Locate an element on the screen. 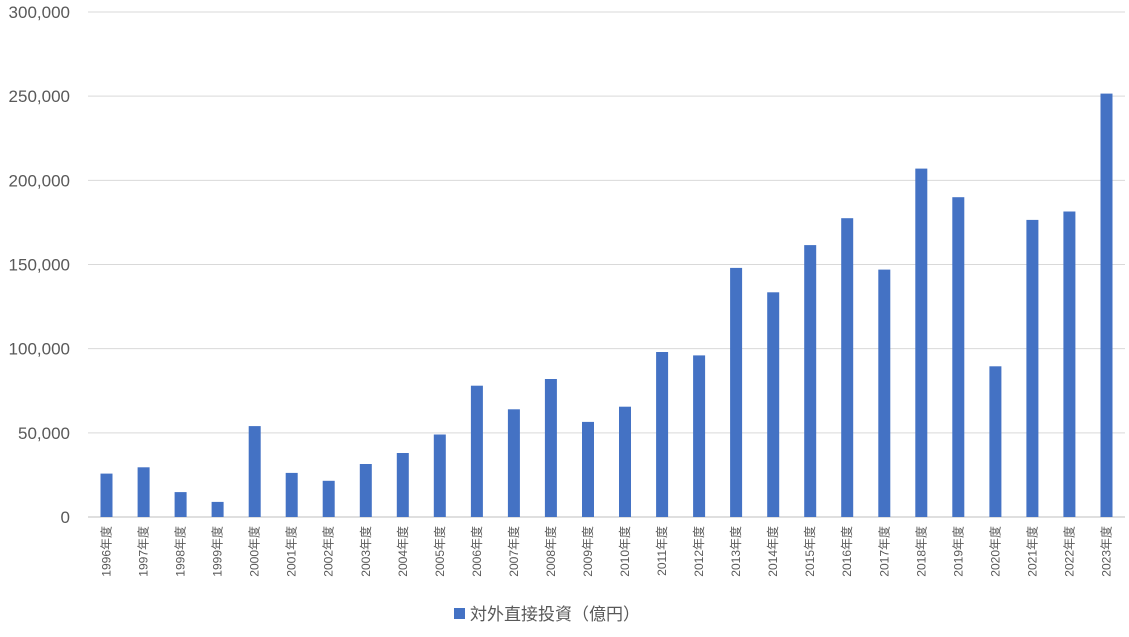 This screenshot has width=1129, height=637. legend-swatch is located at coordinates (459, 613).